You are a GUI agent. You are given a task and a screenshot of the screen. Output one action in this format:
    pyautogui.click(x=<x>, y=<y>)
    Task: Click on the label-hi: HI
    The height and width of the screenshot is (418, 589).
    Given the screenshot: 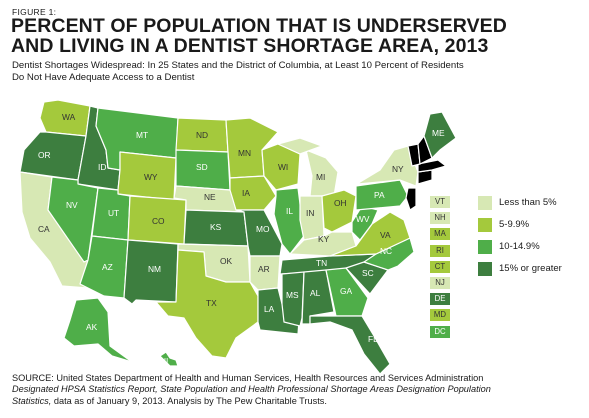 What is the action you would take?
    pyautogui.click(x=164, y=361)
    